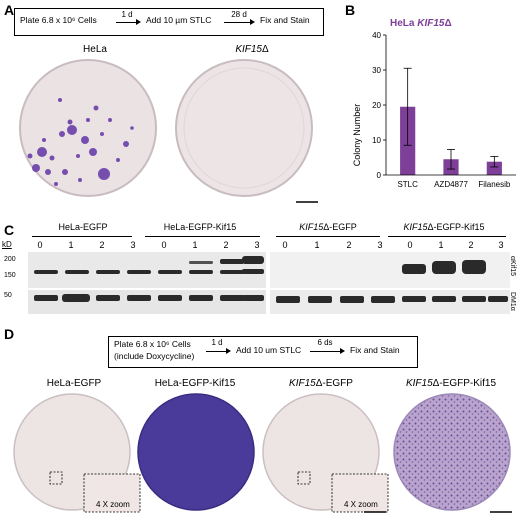 The width and height of the screenshot is (520, 514). What do you see at coordinates (74, 383) in the screenshot?
I see `d-label-hela-egfp: HeLa-EGFP` at bounding box center [74, 383].